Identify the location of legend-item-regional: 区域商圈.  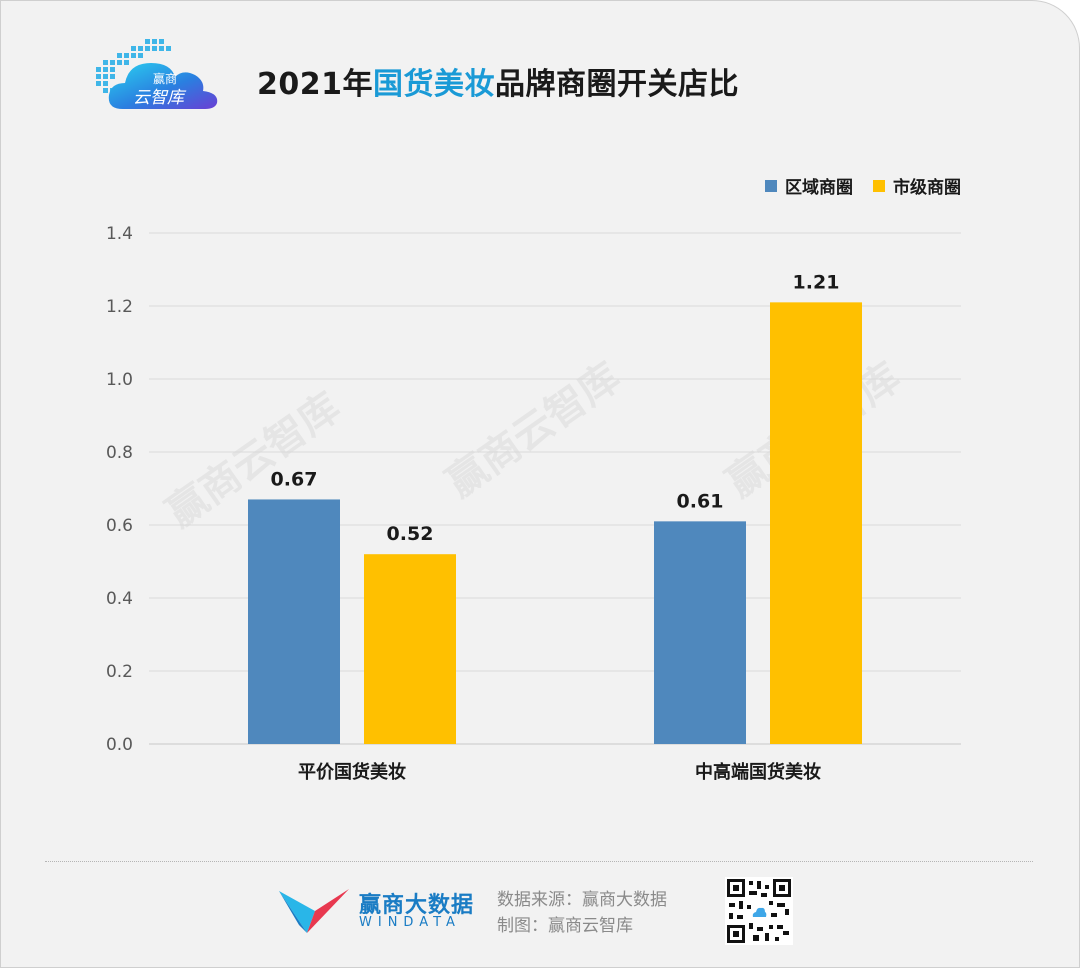
(809, 185).